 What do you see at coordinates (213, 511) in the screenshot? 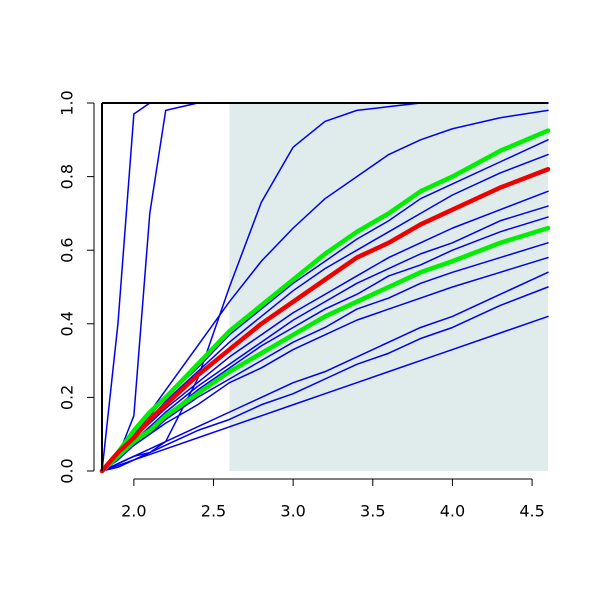
I see `x-tick-label: 2.5` at bounding box center [213, 511].